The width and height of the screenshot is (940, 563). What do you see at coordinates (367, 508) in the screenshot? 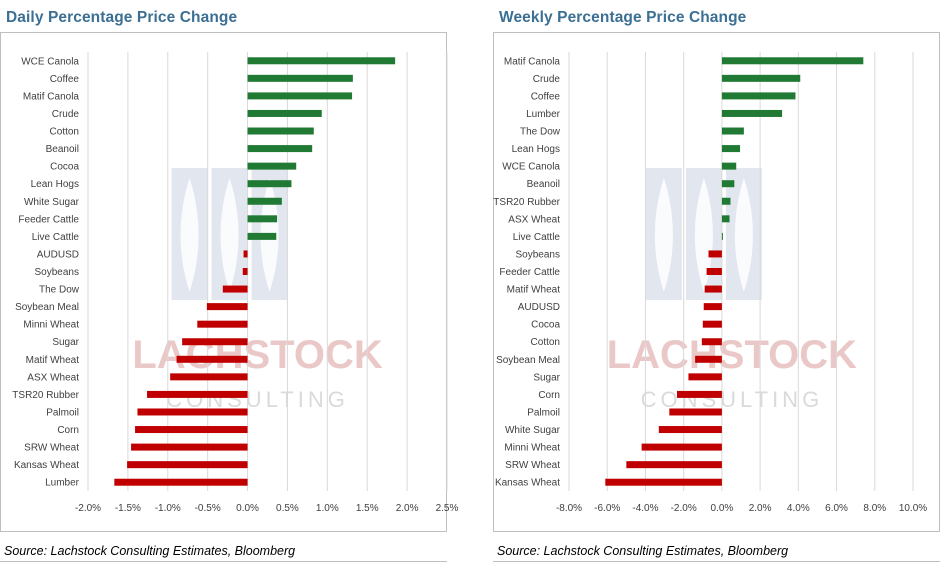
I see `x-tick-label: 1.5%` at bounding box center [367, 508].